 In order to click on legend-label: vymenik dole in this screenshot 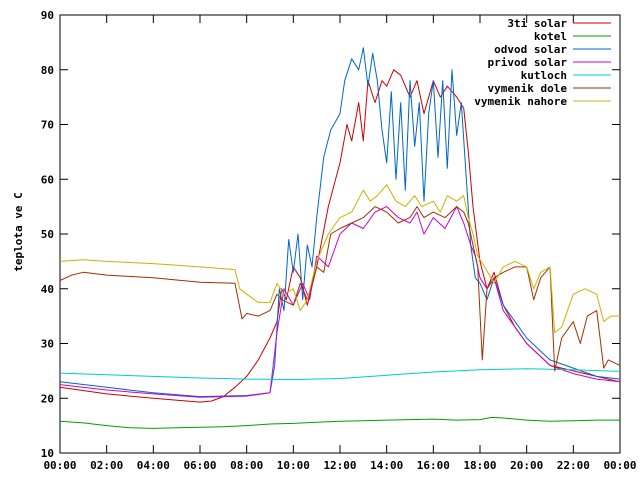, I will do `click(528, 88)`.